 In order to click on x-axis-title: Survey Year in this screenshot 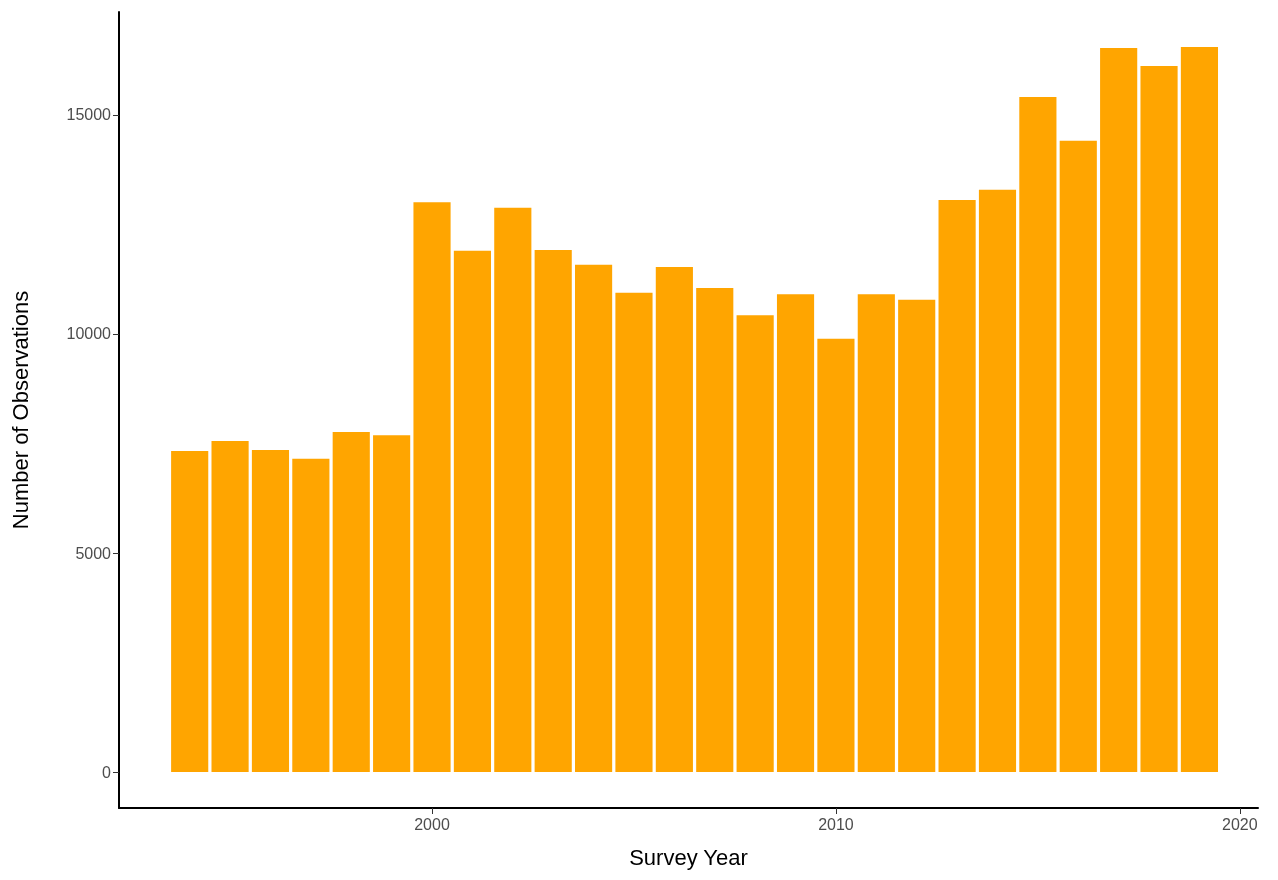, I will do `click(688, 857)`.